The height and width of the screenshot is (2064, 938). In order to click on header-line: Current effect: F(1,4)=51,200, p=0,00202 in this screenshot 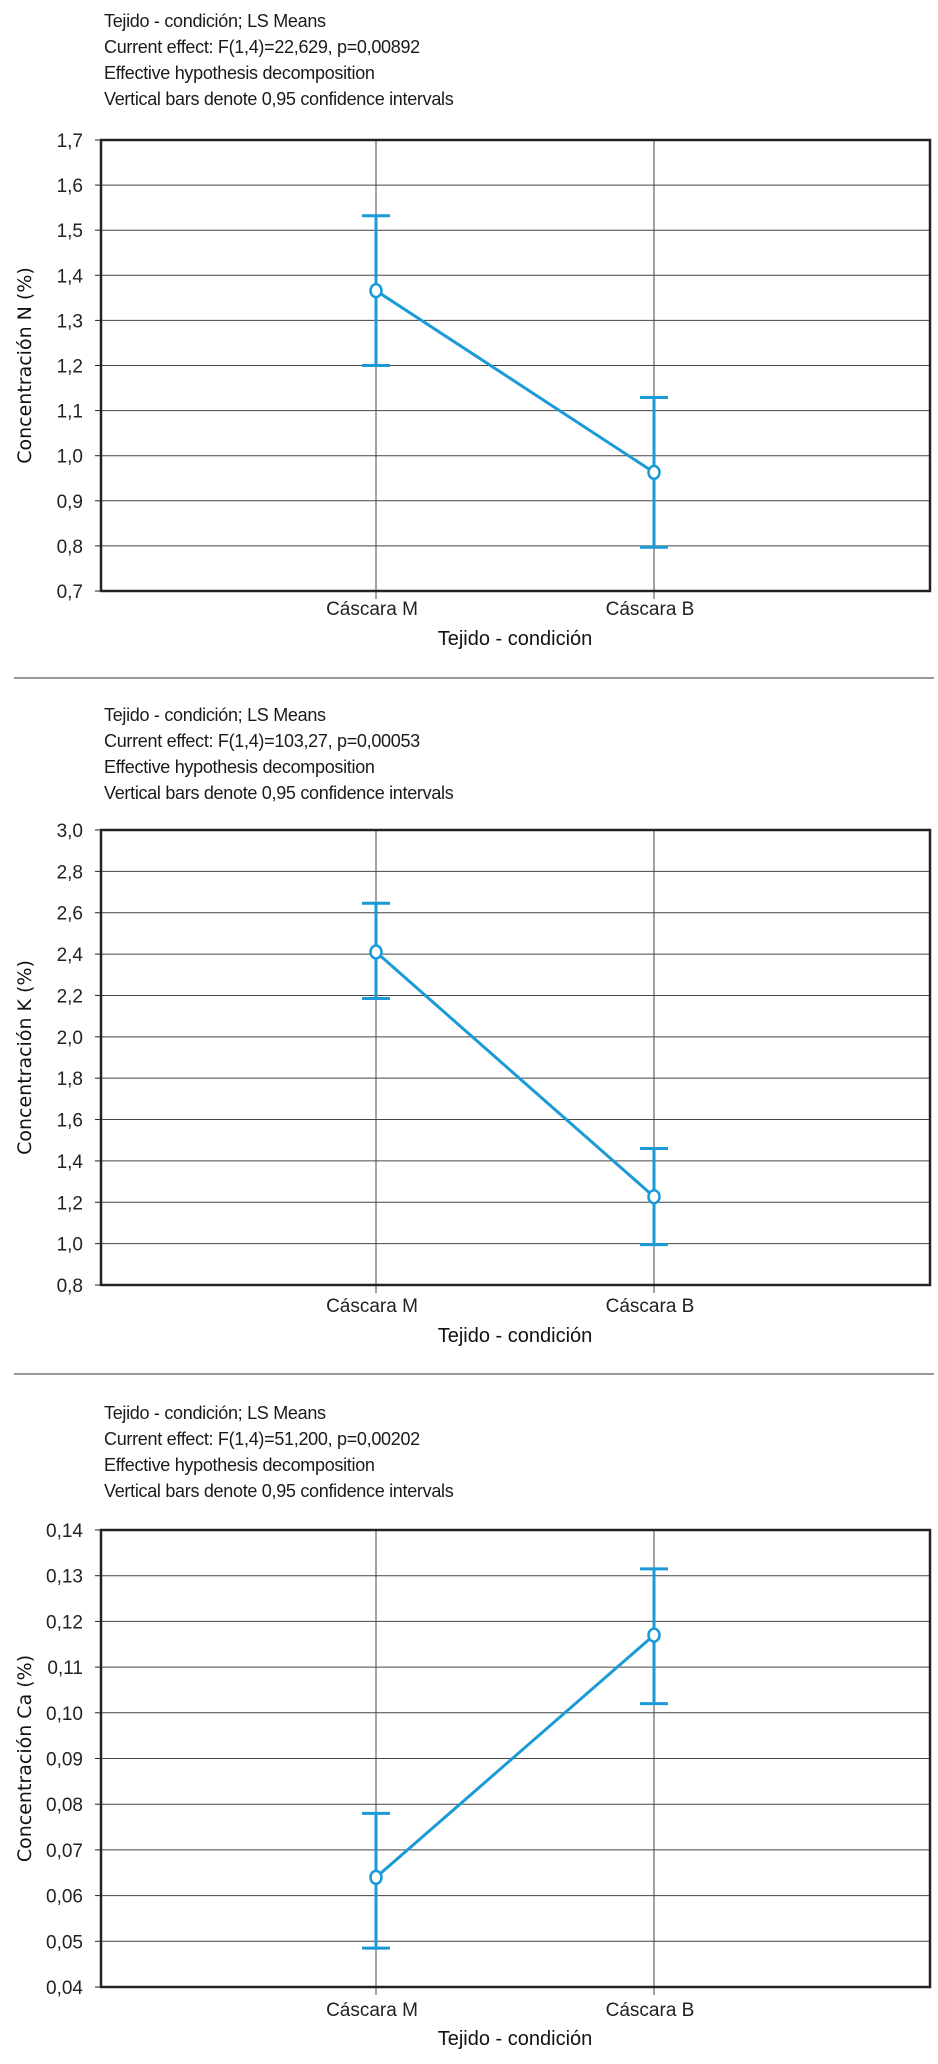, I will do `click(262, 1439)`.